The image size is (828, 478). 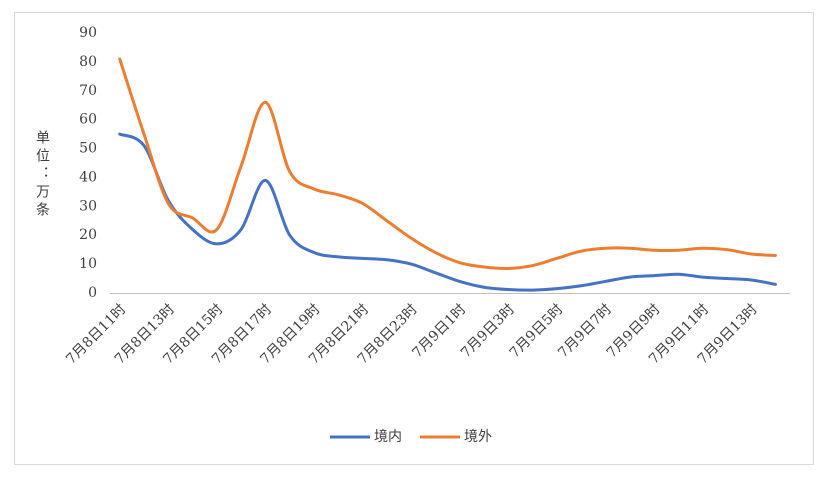 I want to click on y-axis-label: 单位：万条, so click(x=42, y=175).